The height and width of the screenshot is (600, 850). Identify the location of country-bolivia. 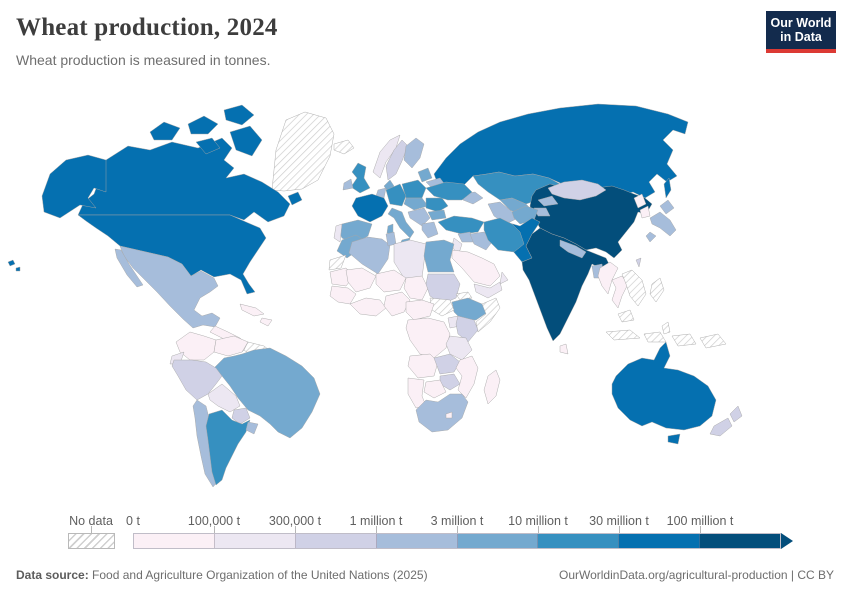
(224, 398).